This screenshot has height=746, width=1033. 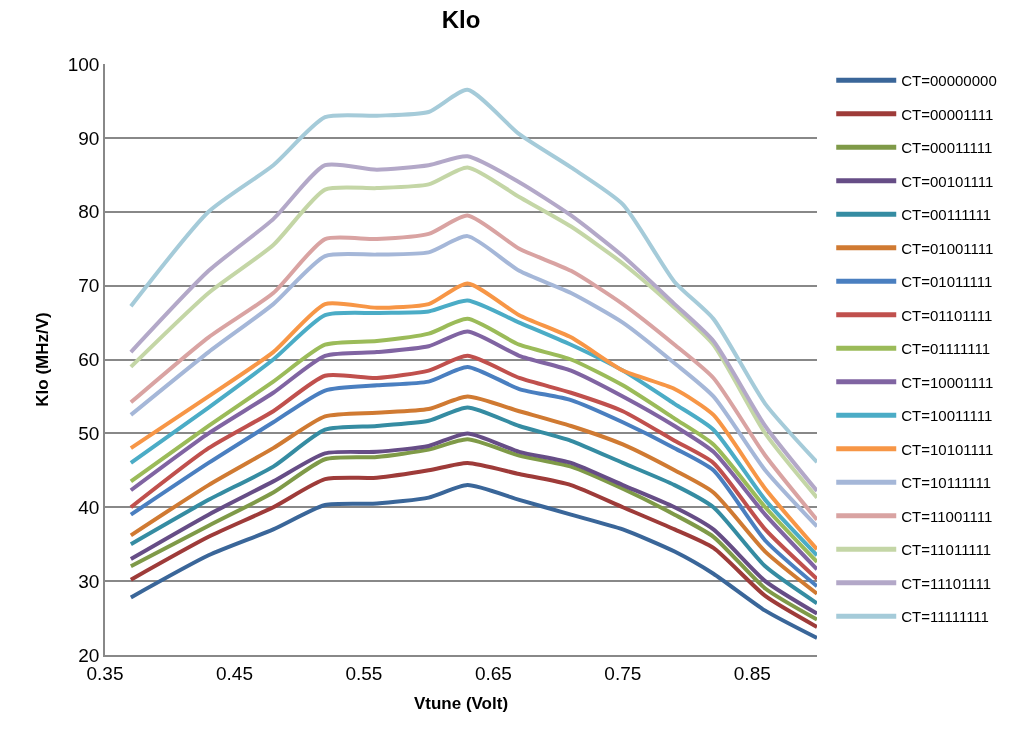 What do you see at coordinates (947, 382) in the screenshot?
I see `legend-label: CT=10001111` at bounding box center [947, 382].